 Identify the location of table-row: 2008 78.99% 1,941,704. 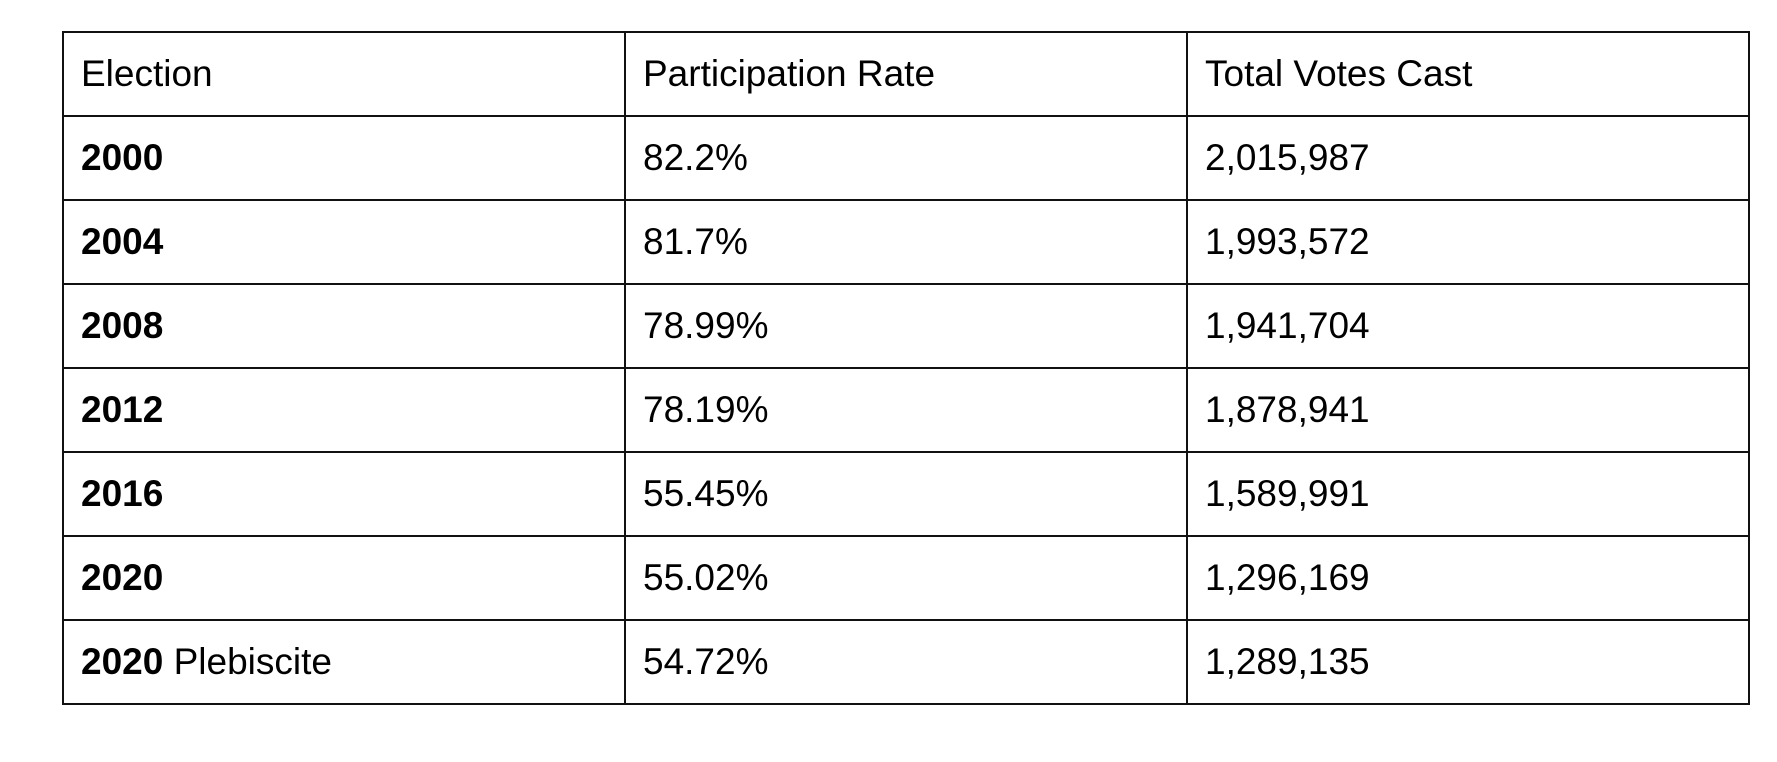
(906, 326).